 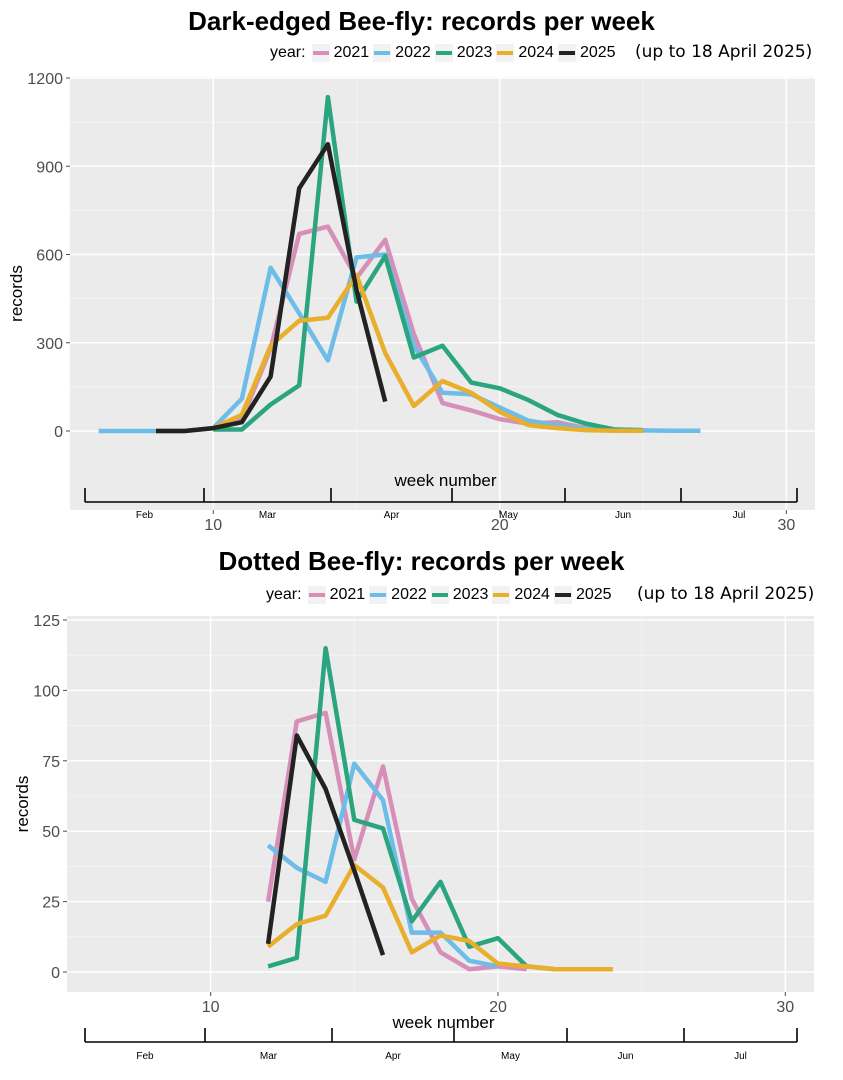 I want to click on chart1-legend: year: 2021 2022 2023 2024 2025, so click(x=445, y=53).